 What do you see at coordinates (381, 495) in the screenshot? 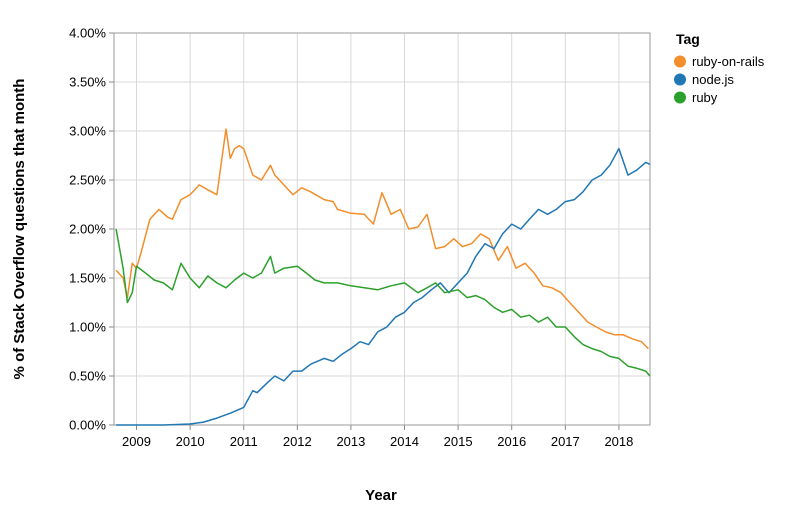
I see `x-axis-title: Year` at bounding box center [381, 495].